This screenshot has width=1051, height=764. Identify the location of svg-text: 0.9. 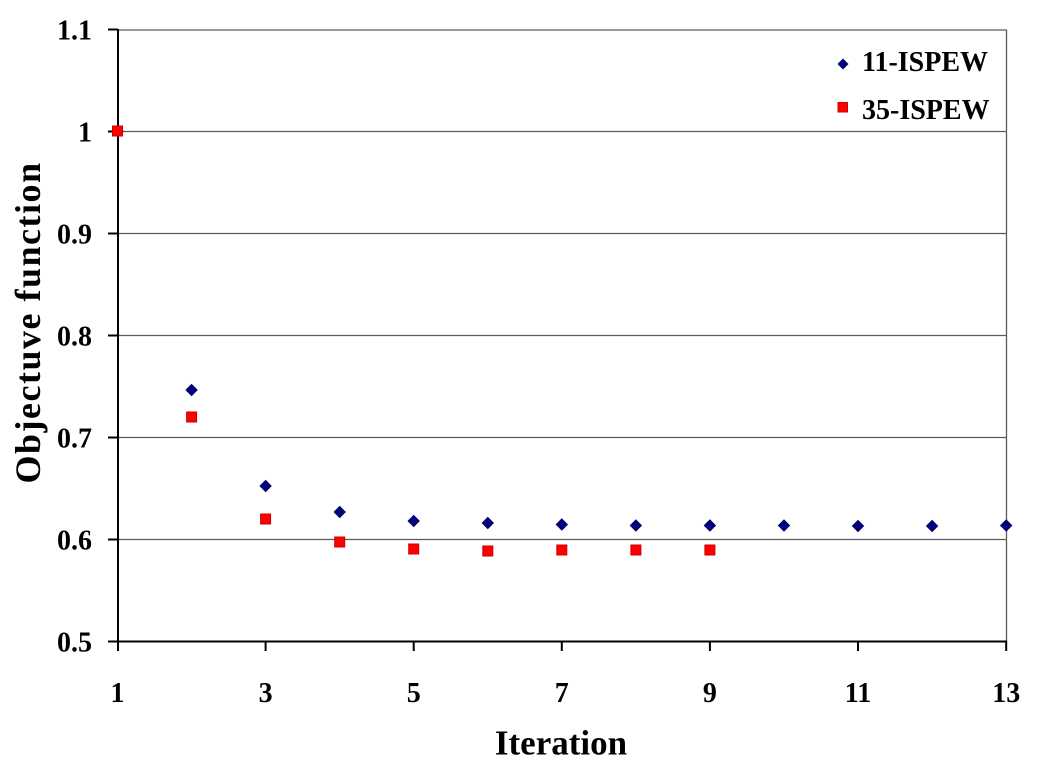
(74, 235).